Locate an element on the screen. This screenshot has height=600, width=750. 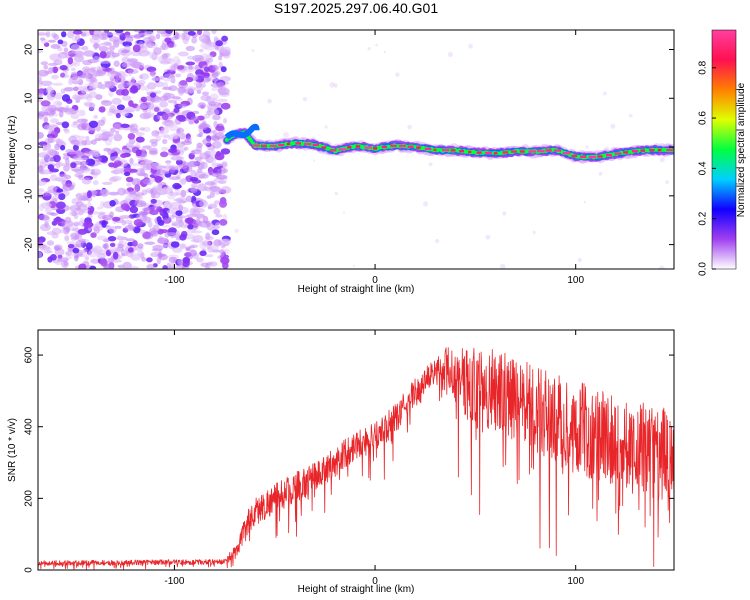
spectrogram-ytick-label: -20 is located at coordinates (29, 244).